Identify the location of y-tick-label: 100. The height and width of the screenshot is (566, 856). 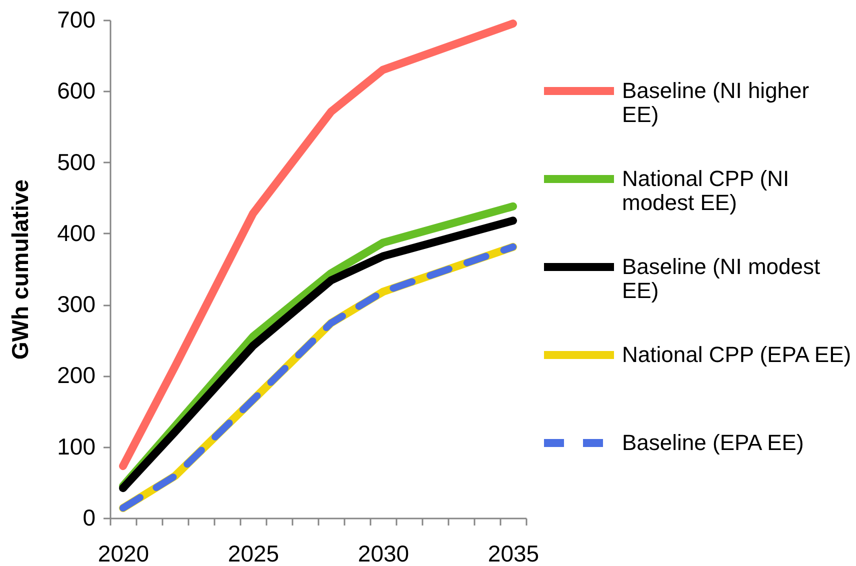
(76, 446).